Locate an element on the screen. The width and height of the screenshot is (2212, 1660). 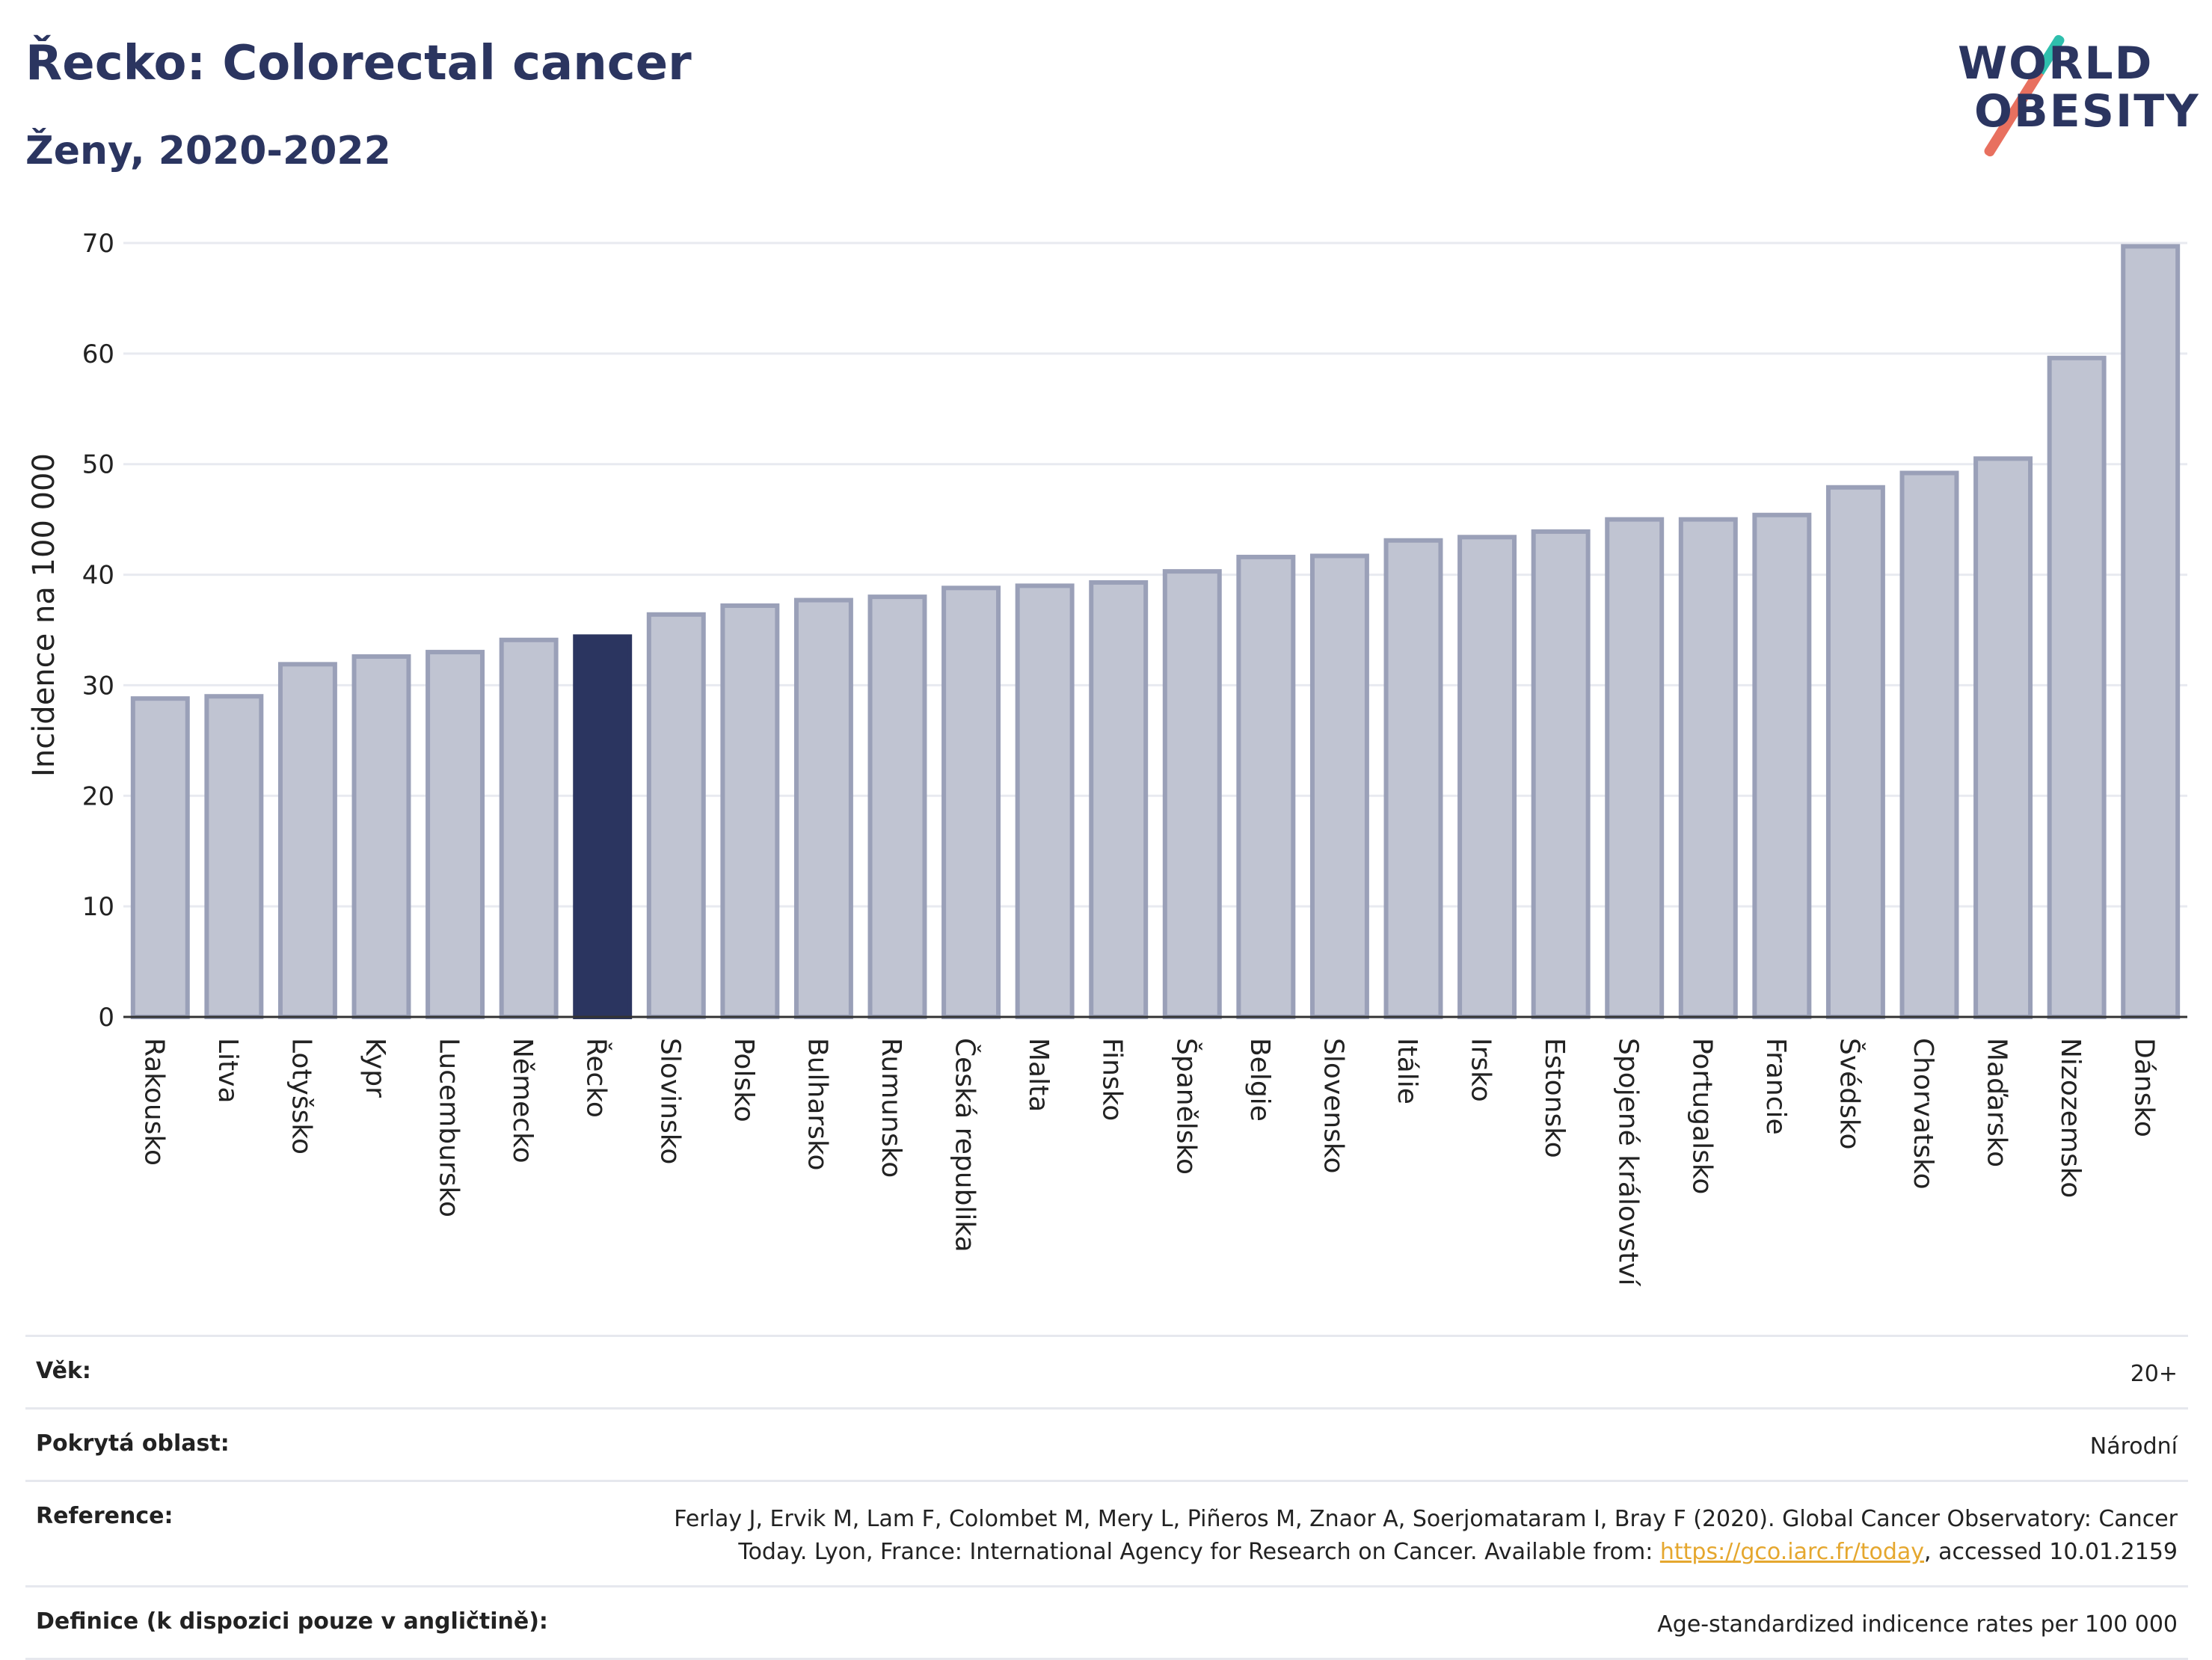
x-category-label: Rakousko is located at coordinates (153, 1102).